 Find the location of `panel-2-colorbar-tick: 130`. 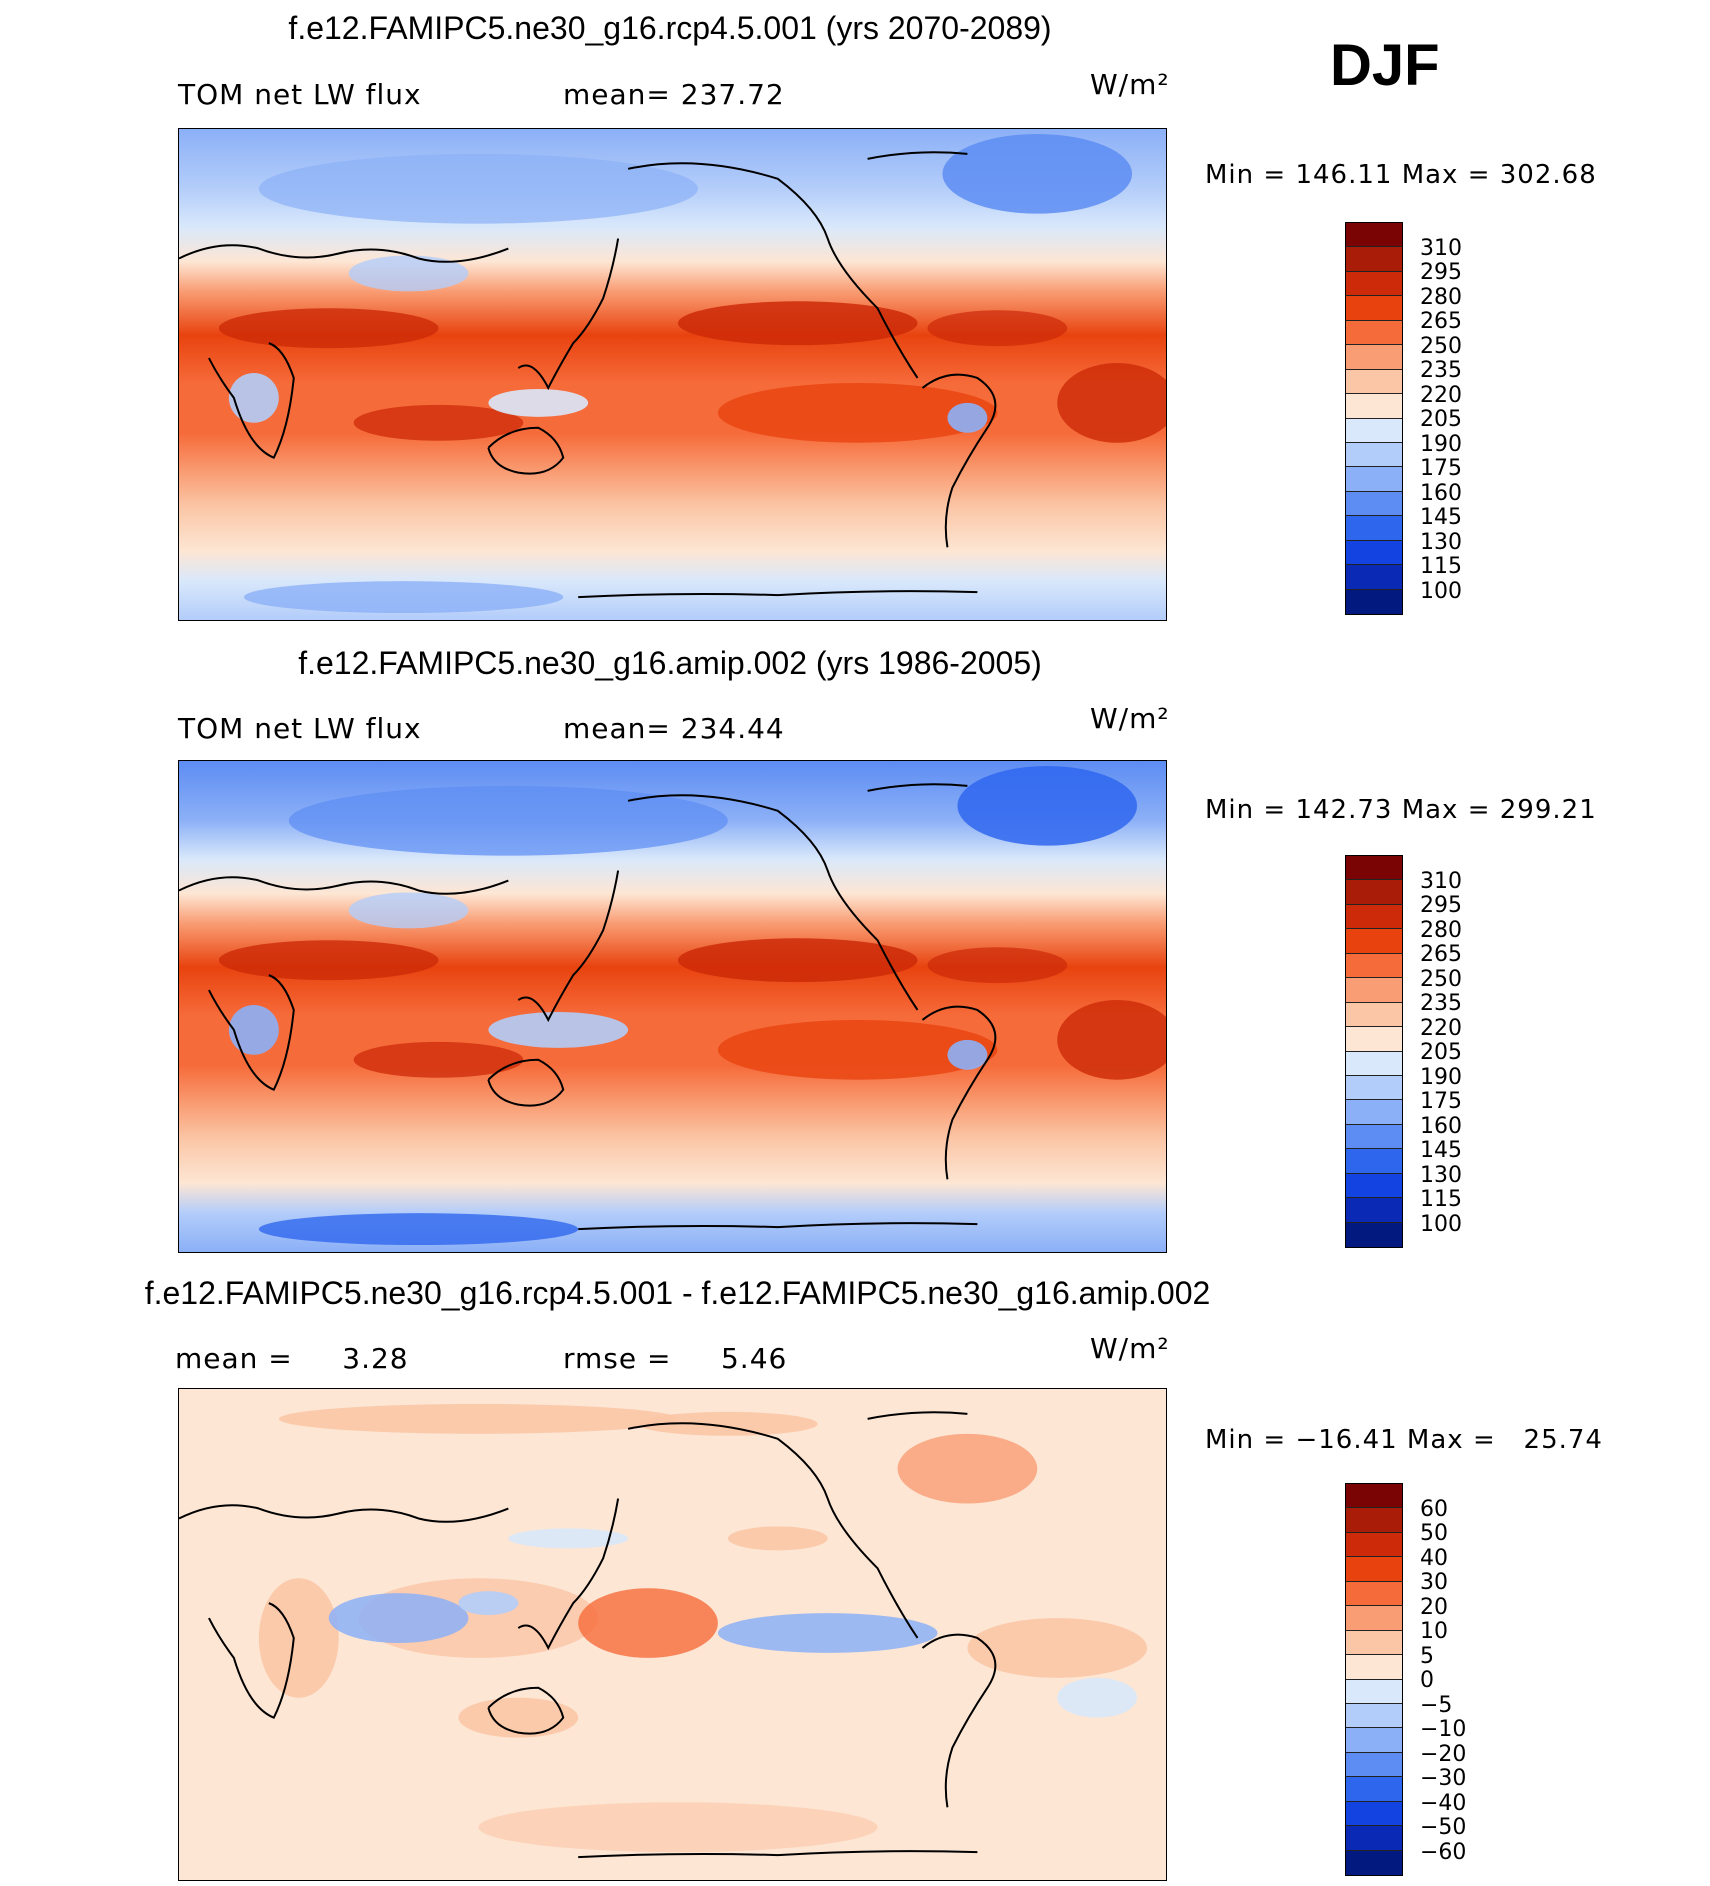

panel-2-colorbar-tick: 130 is located at coordinates (1441, 1175).